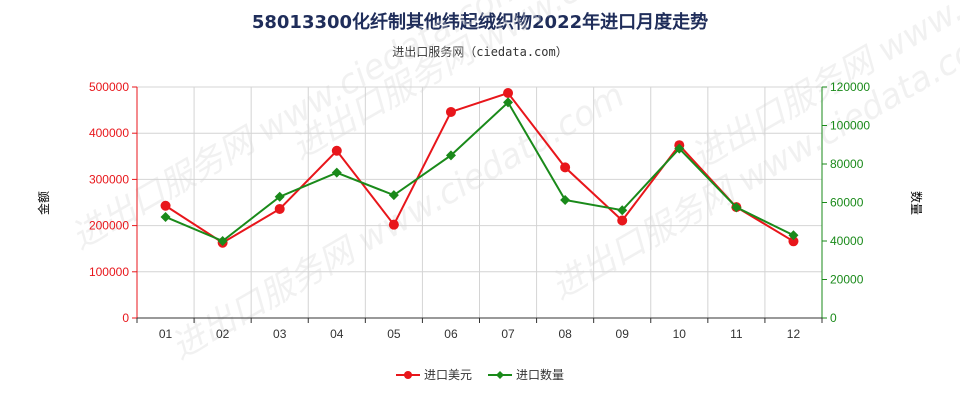 The height and width of the screenshot is (400, 960). What do you see at coordinates (480, 374) in the screenshot?
I see `legend: 进口美元 进口数量` at bounding box center [480, 374].